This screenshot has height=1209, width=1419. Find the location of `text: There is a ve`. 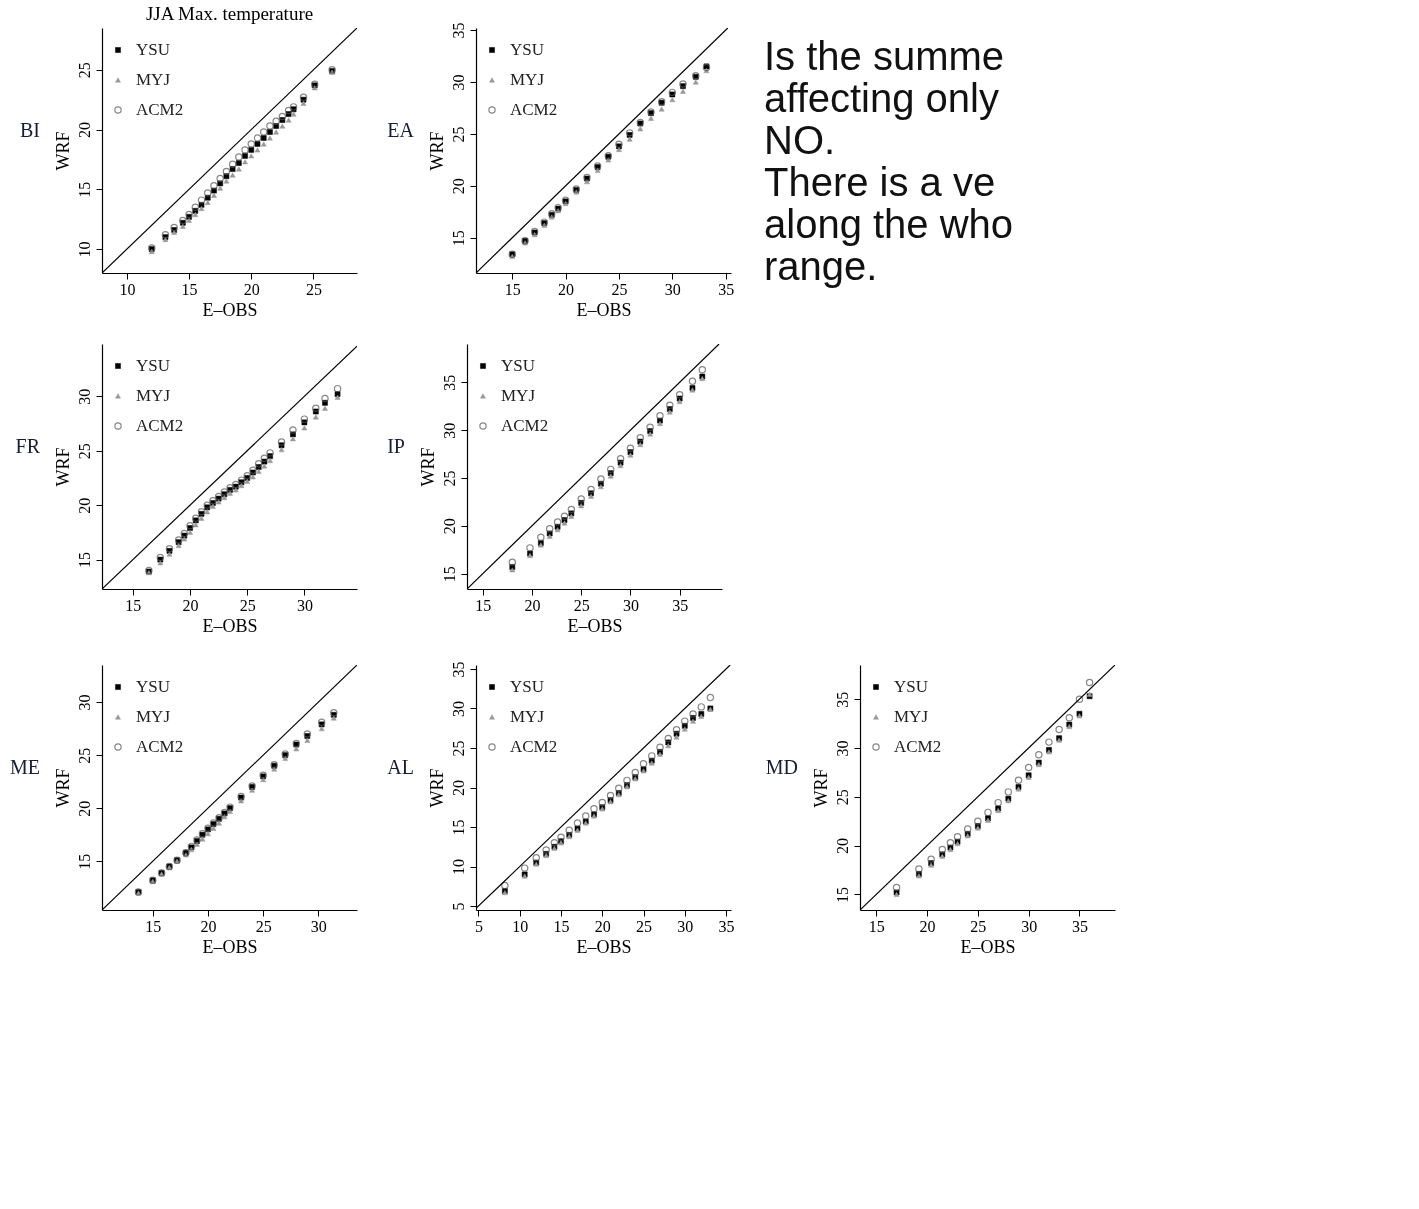

text: There is a ve is located at coordinates (880, 182).